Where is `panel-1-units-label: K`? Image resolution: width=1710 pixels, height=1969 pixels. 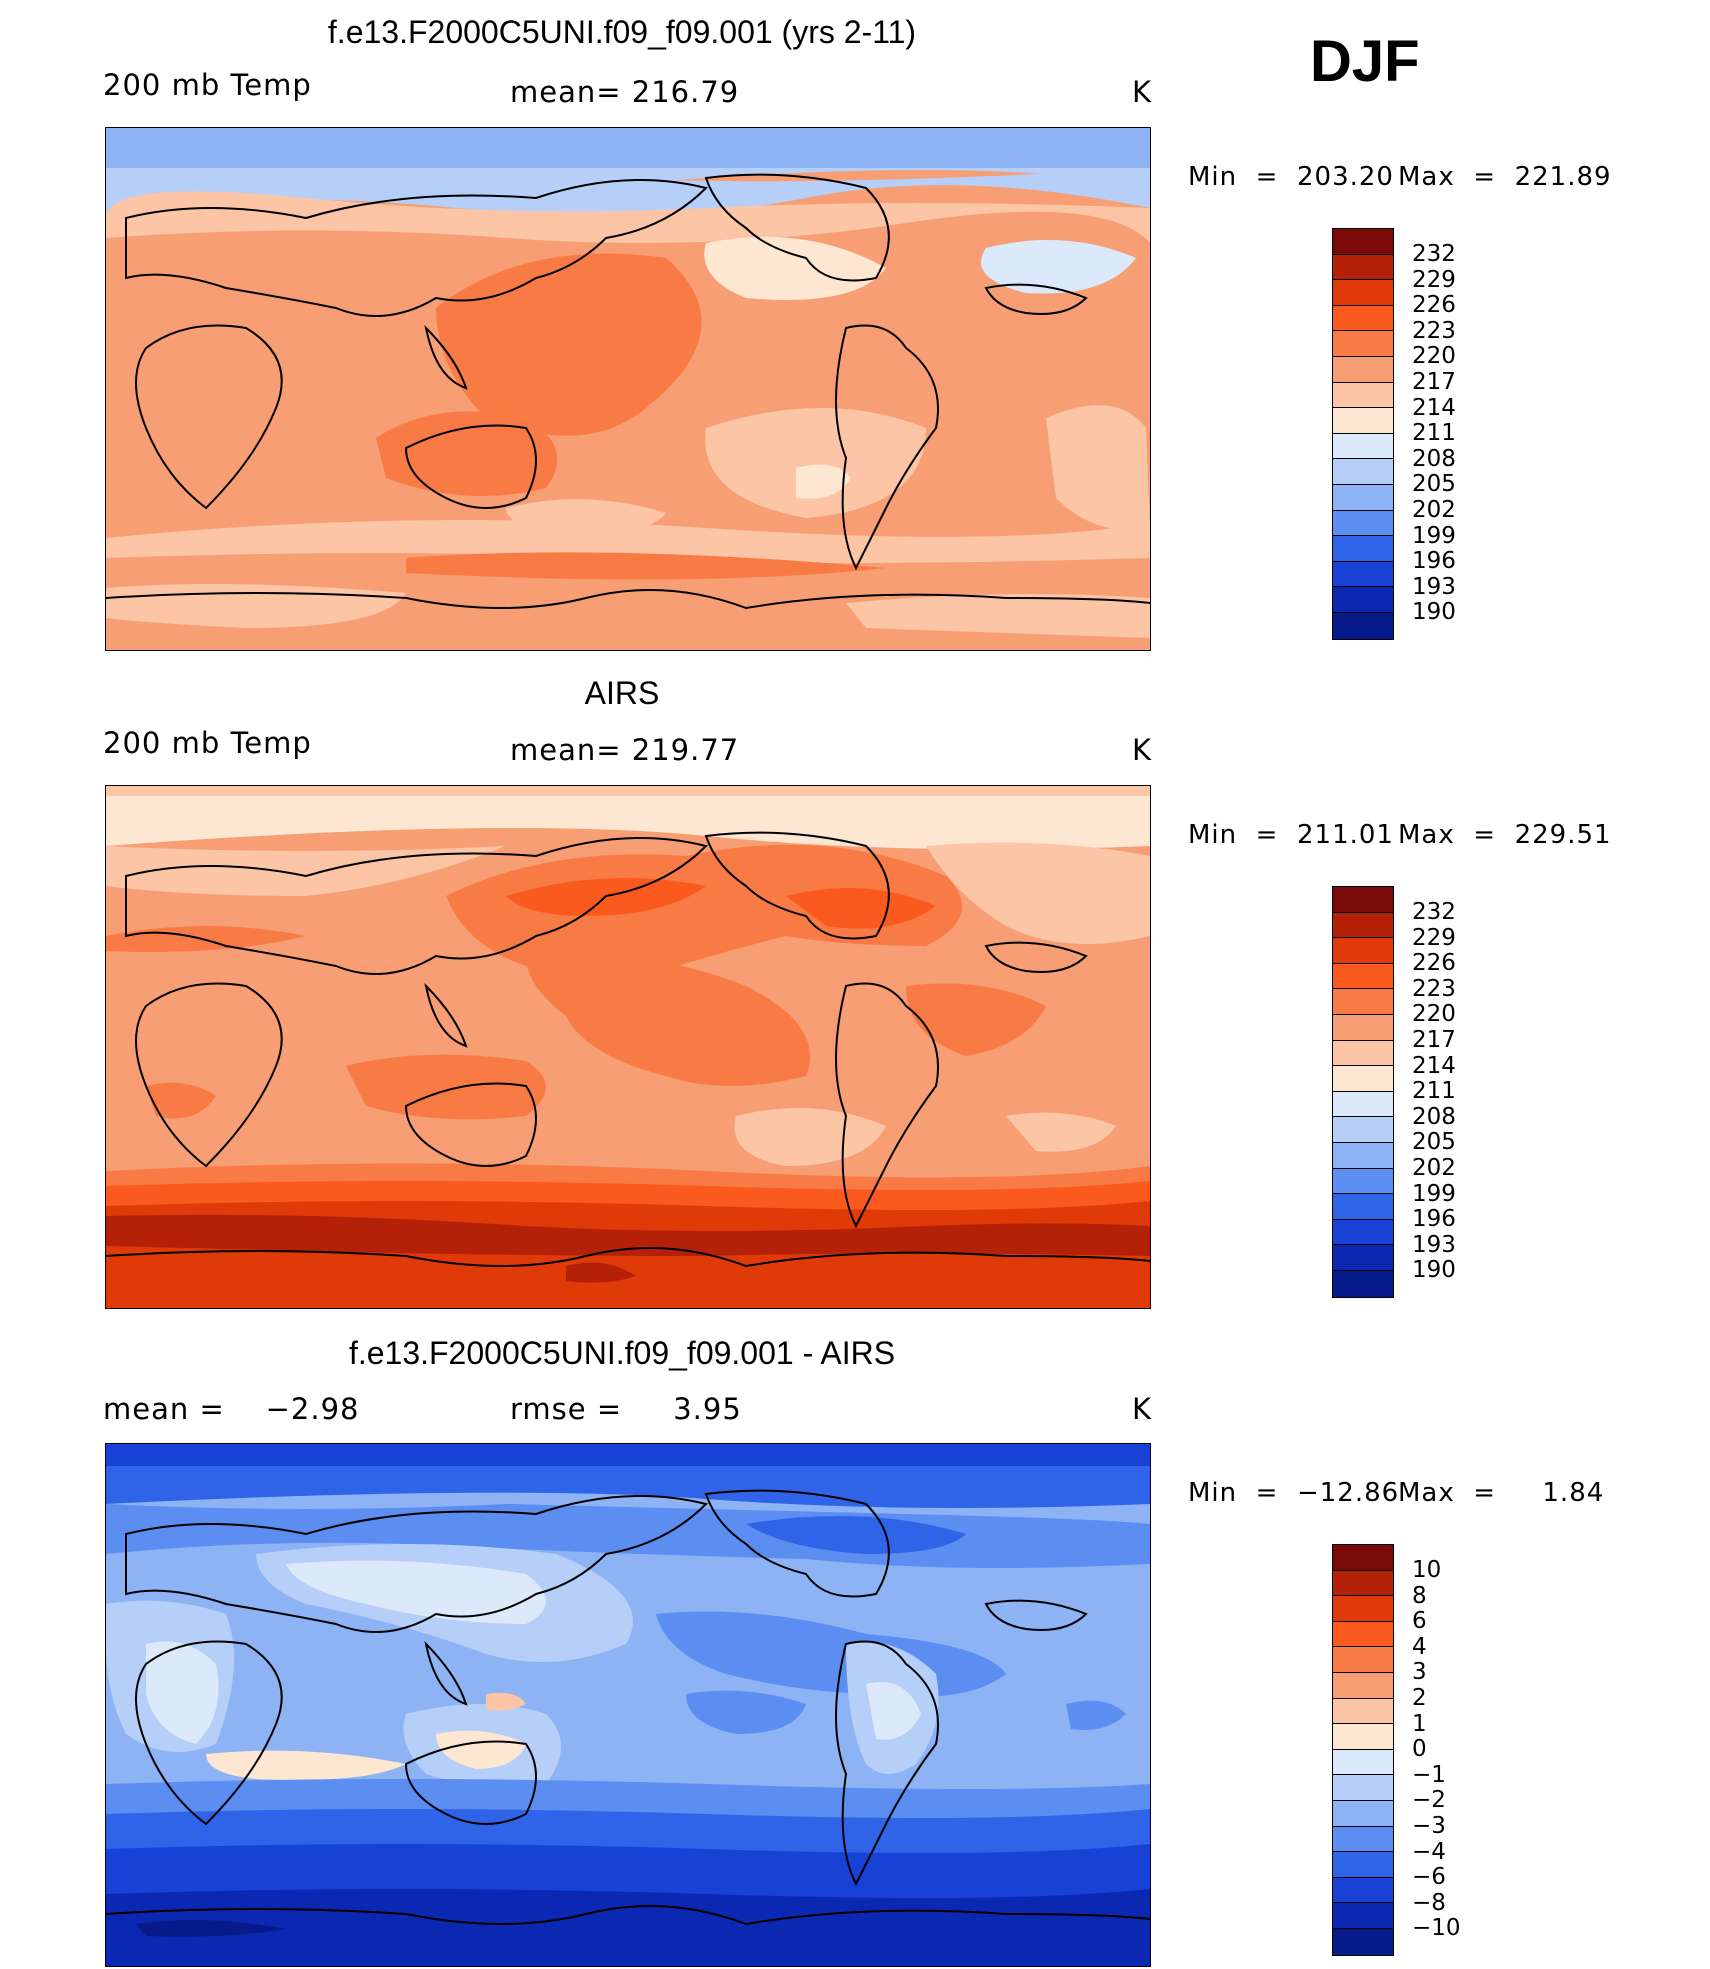 panel-1-units-label: K is located at coordinates (1142, 92).